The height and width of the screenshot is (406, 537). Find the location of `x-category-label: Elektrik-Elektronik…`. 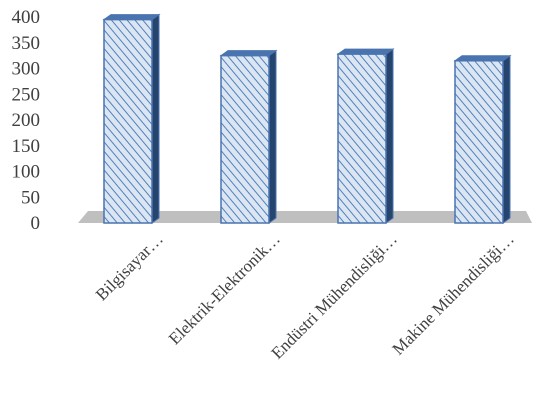

x-category-label: Elektrik-Elektronik… is located at coordinates (224, 288).